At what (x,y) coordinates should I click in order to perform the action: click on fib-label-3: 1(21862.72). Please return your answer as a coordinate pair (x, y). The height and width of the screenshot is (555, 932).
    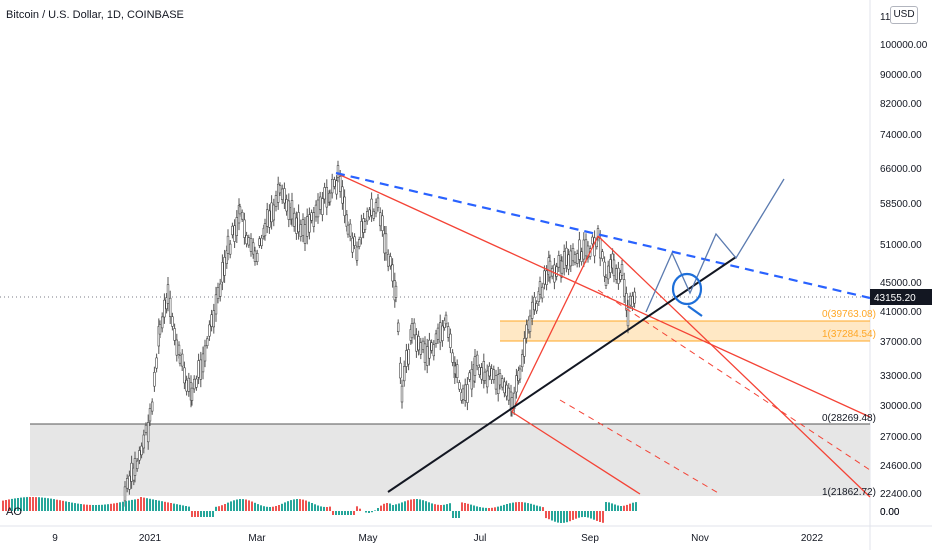
    Looking at the image, I should click on (849, 492).